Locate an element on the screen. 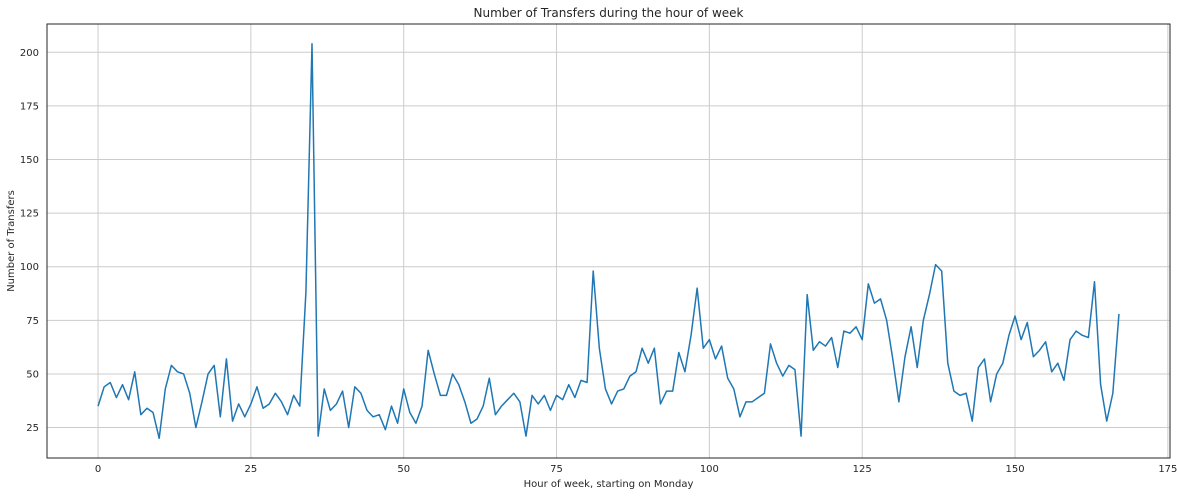  x-tick-label: 150 is located at coordinates (1014, 469).